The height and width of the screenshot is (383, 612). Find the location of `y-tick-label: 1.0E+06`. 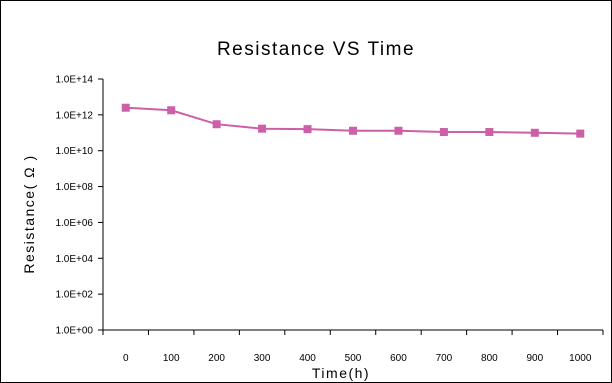

y-tick-label: 1.0E+06 is located at coordinates (74, 223).